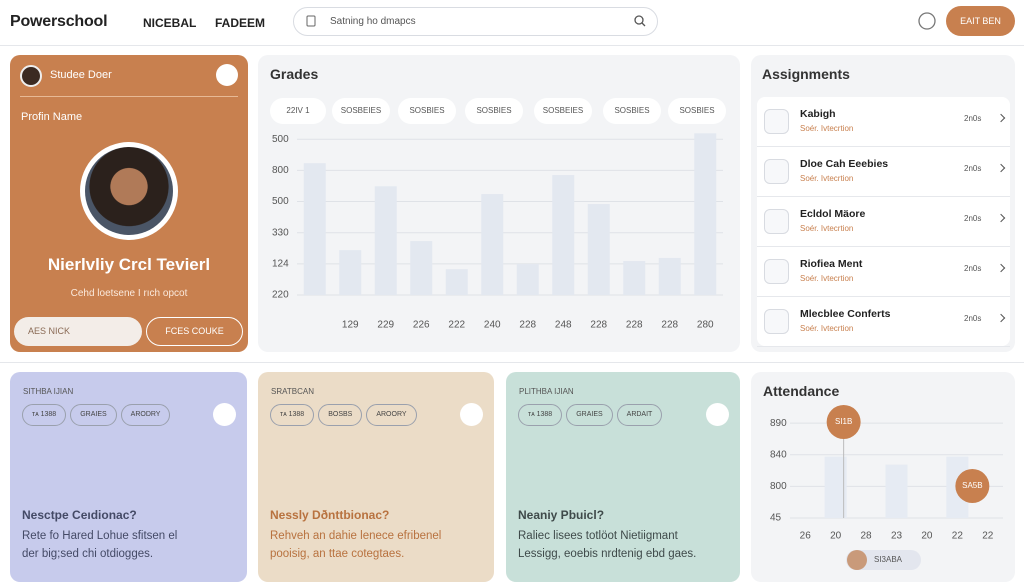 The width and height of the screenshot is (1024, 582). I want to click on card-text: Lessigg, eoebis nrdtenig ebd gaes., so click(607, 554).